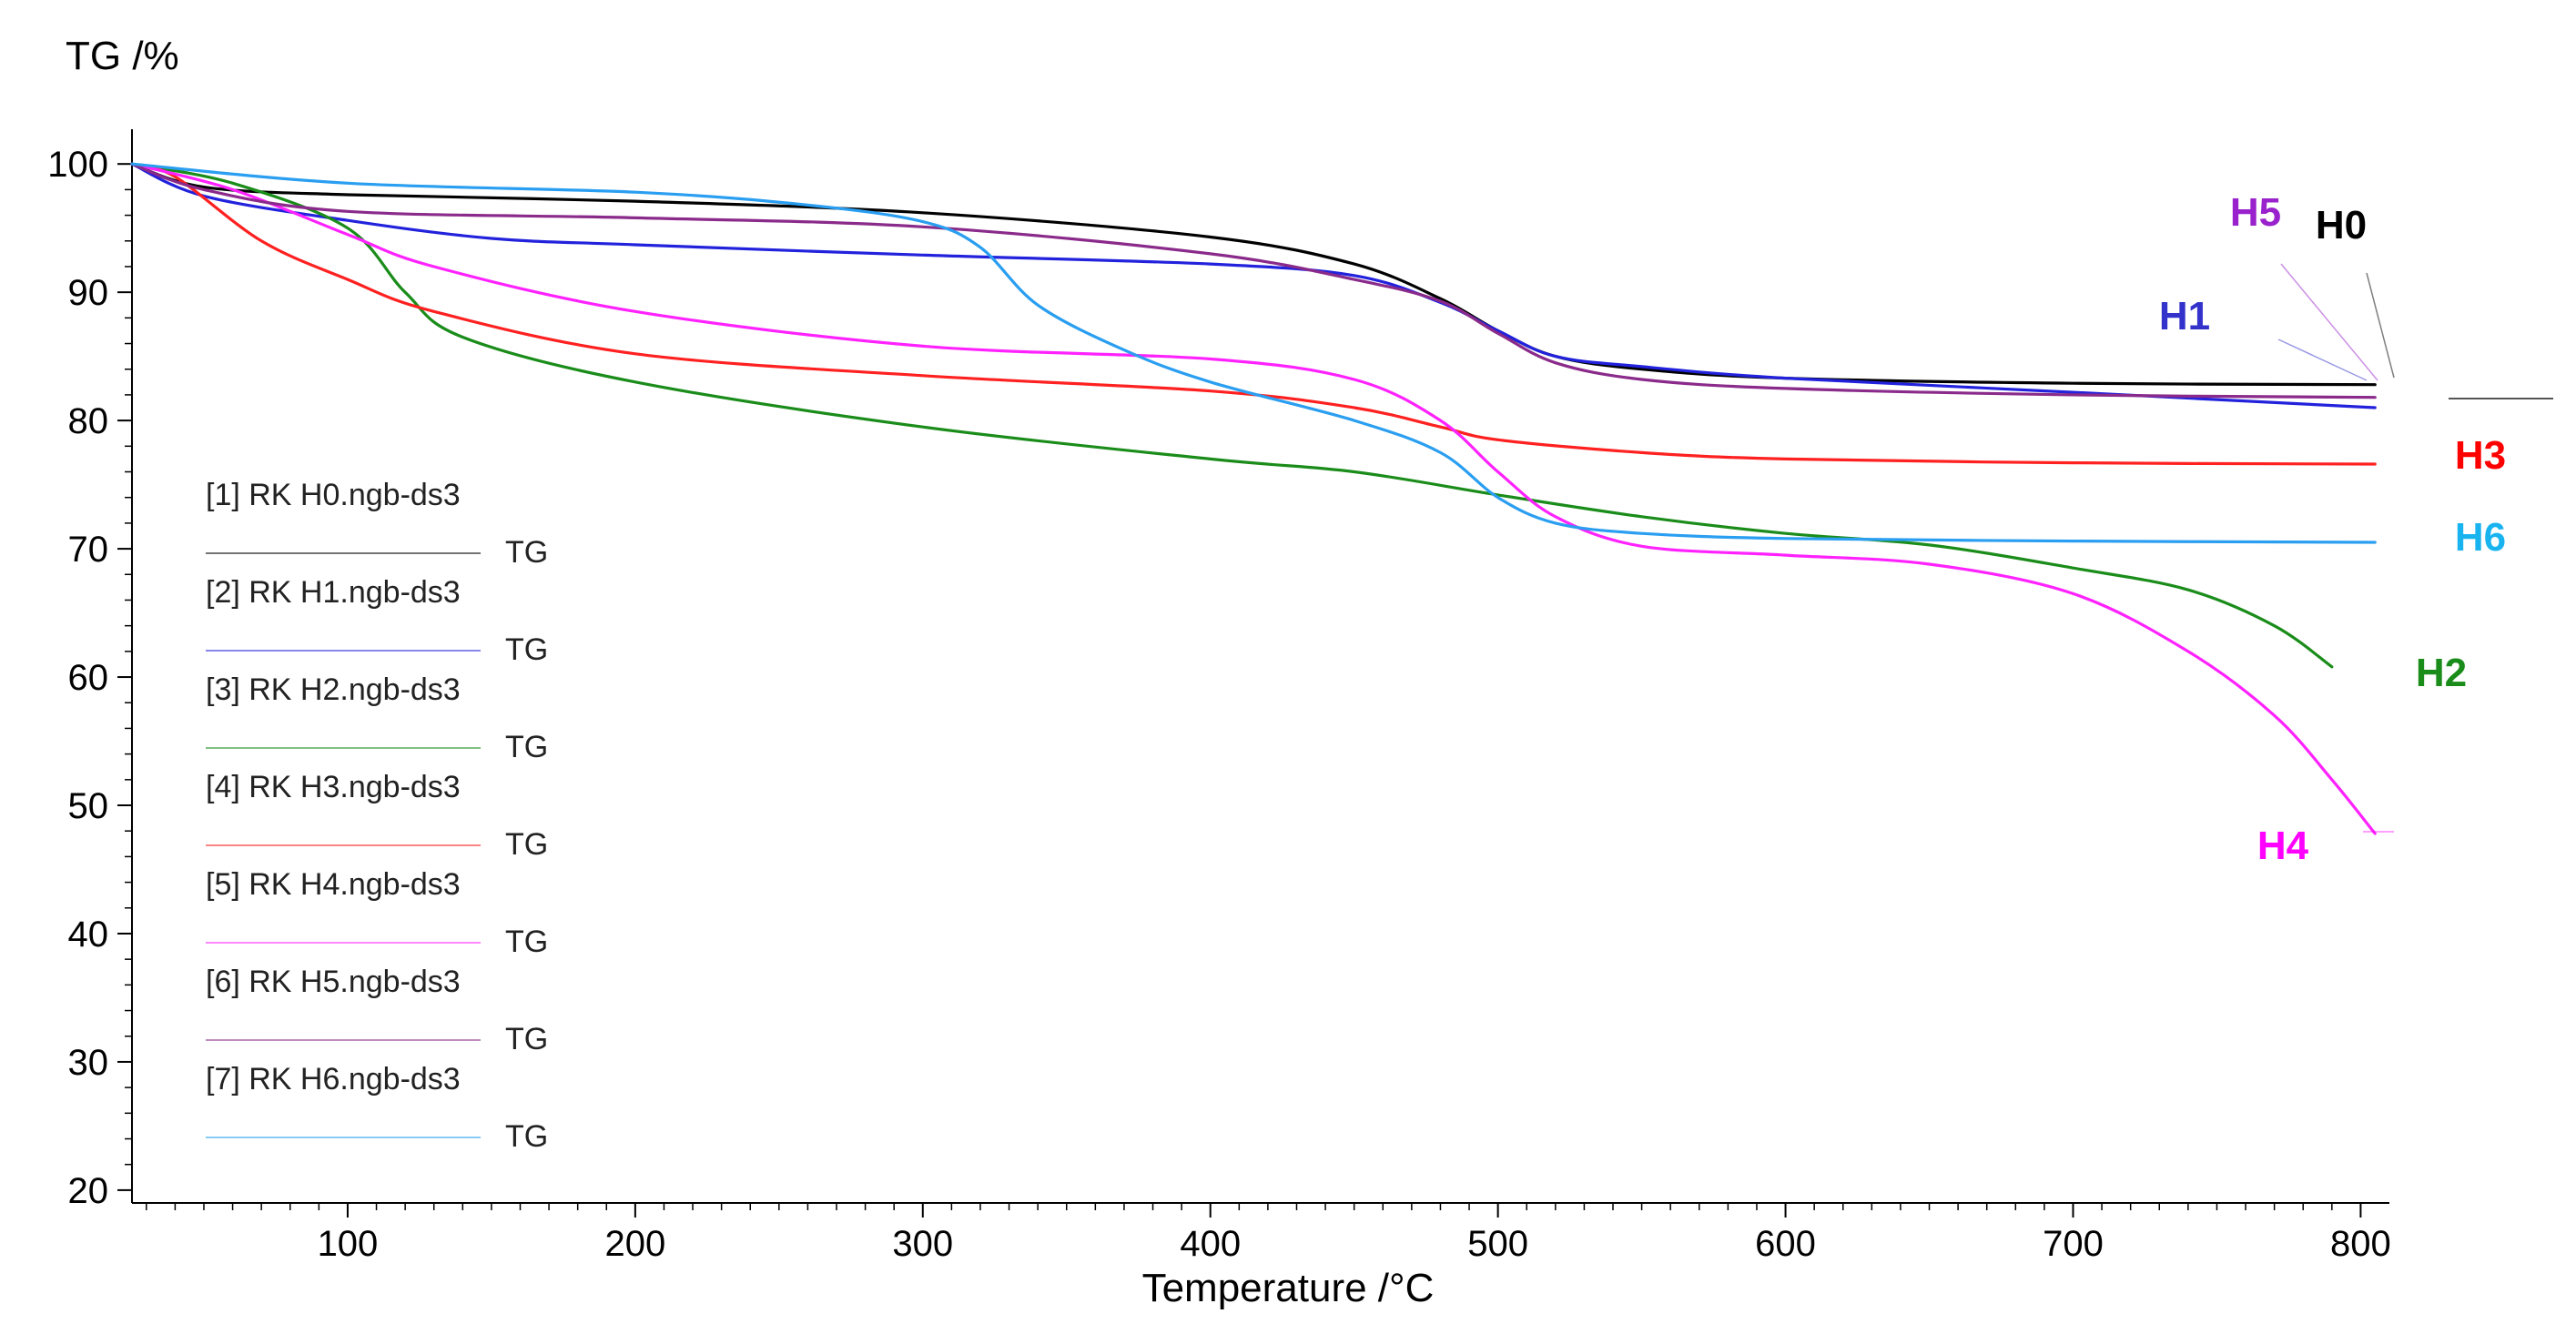 The width and height of the screenshot is (2576, 1334). Describe the element at coordinates (2255, 212) in the screenshot. I see `series-label-h5: H5` at that location.